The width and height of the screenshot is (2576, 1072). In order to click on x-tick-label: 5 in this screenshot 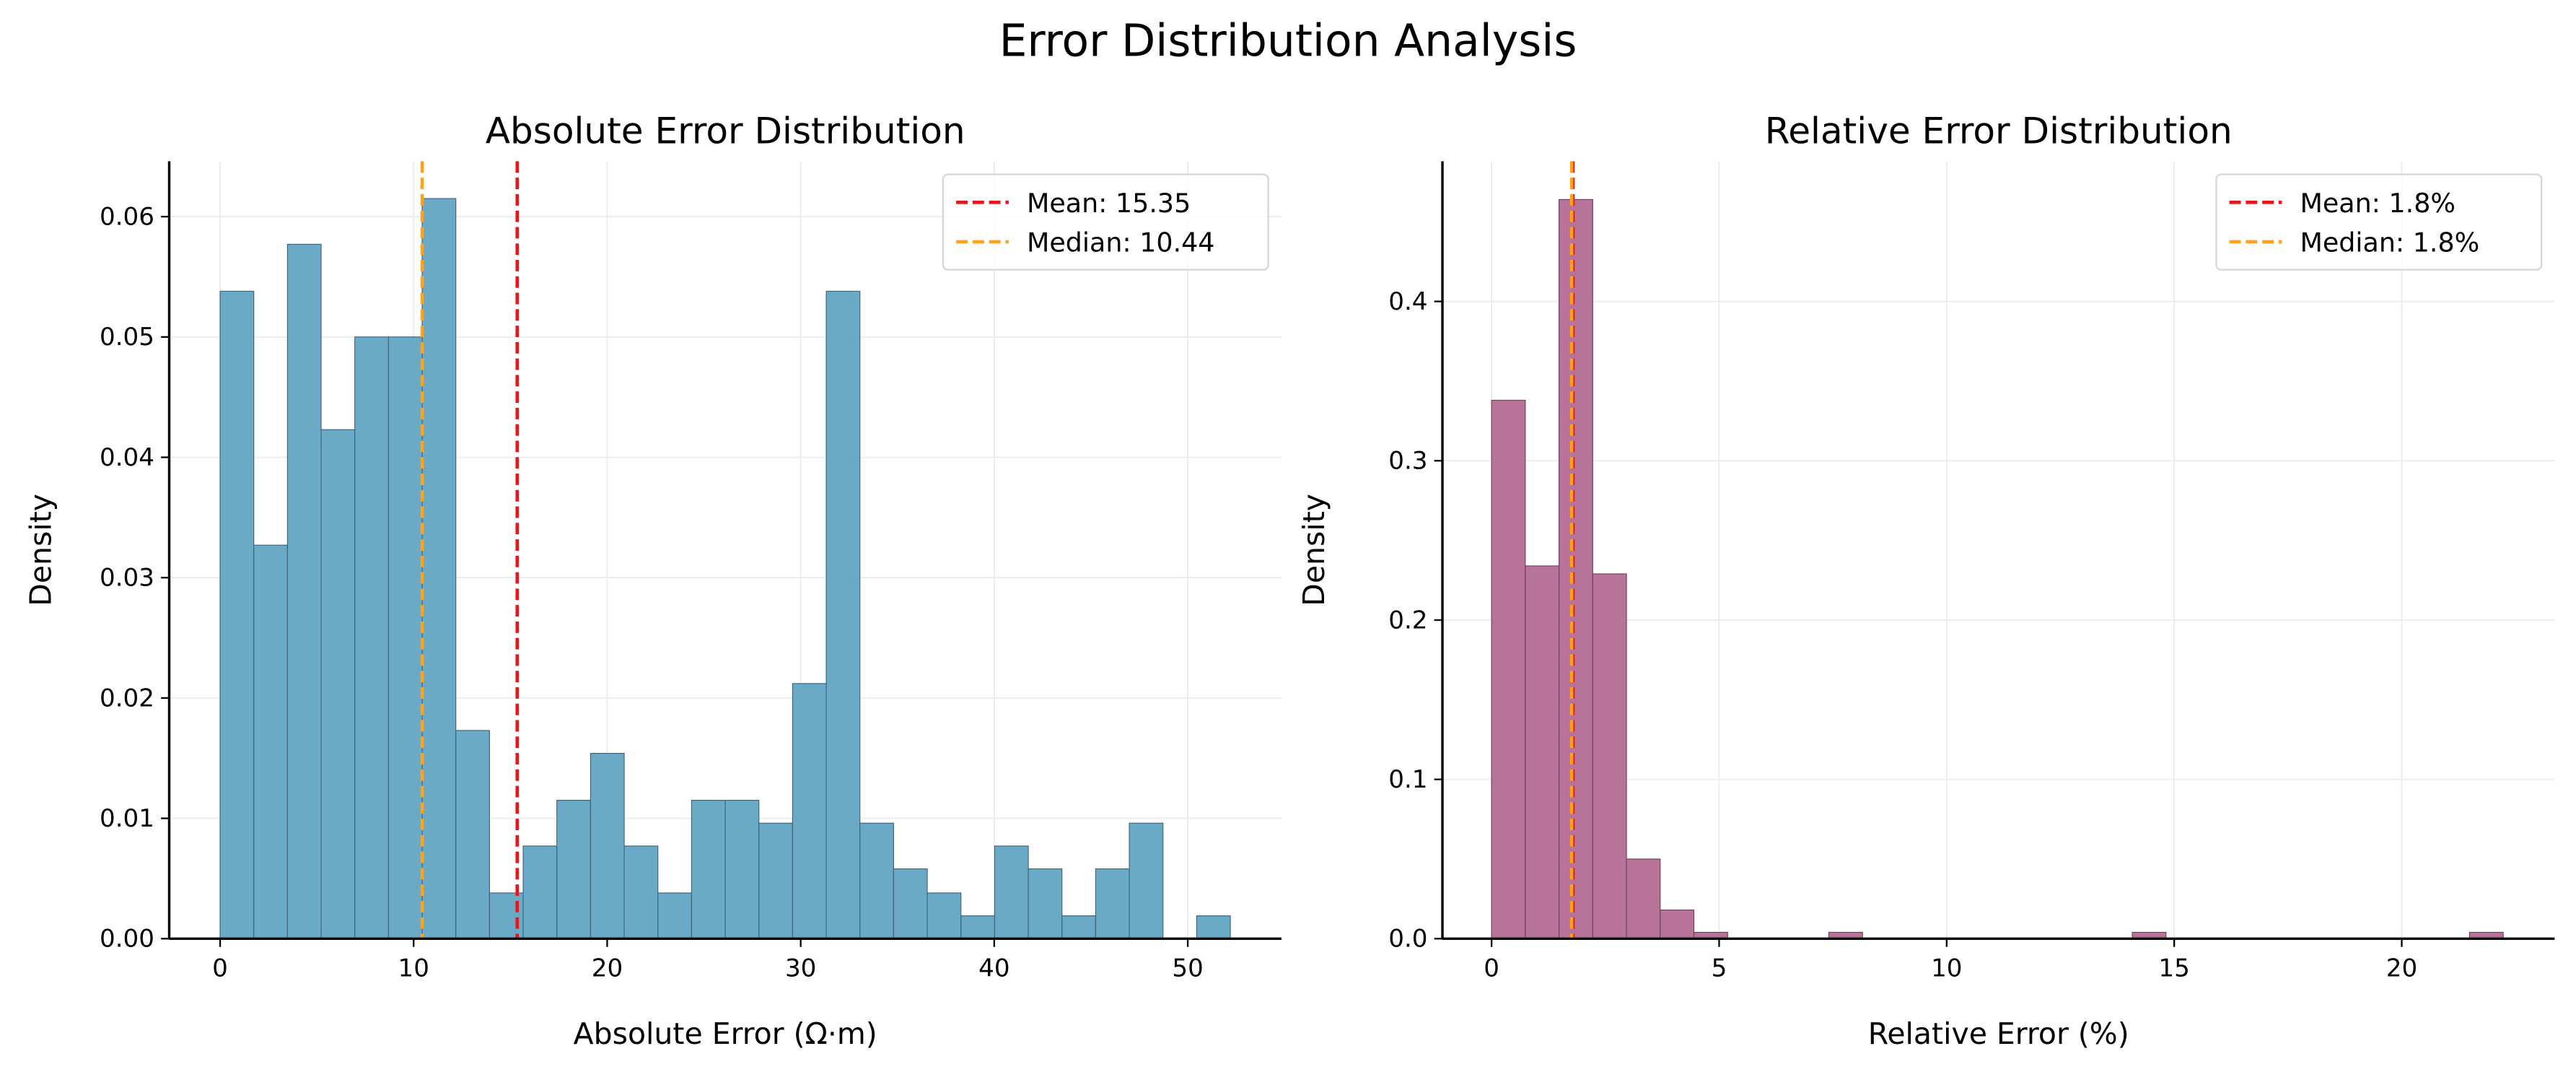, I will do `click(1719, 969)`.